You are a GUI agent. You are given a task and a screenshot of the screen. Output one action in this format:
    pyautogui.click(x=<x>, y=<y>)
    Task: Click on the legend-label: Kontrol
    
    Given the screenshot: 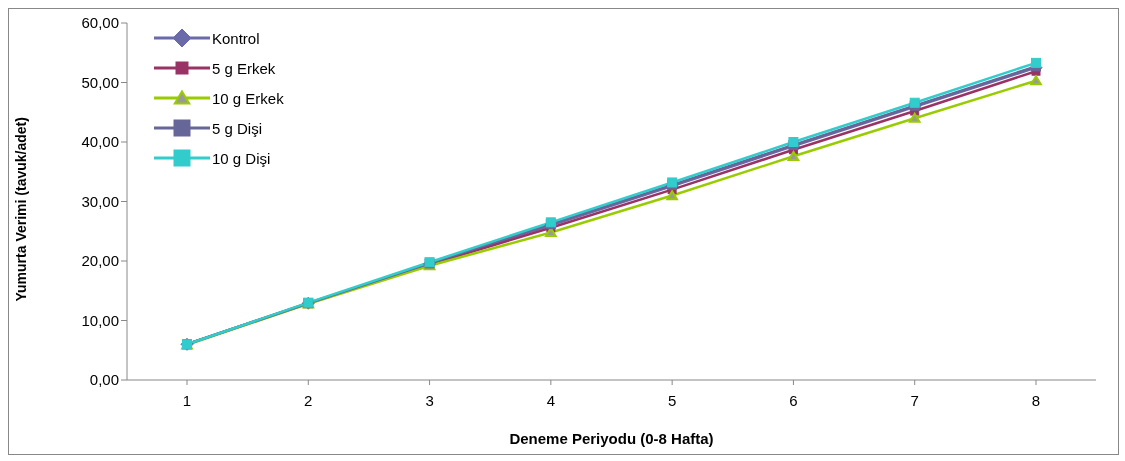 What is the action you would take?
    pyautogui.click(x=236, y=38)
    